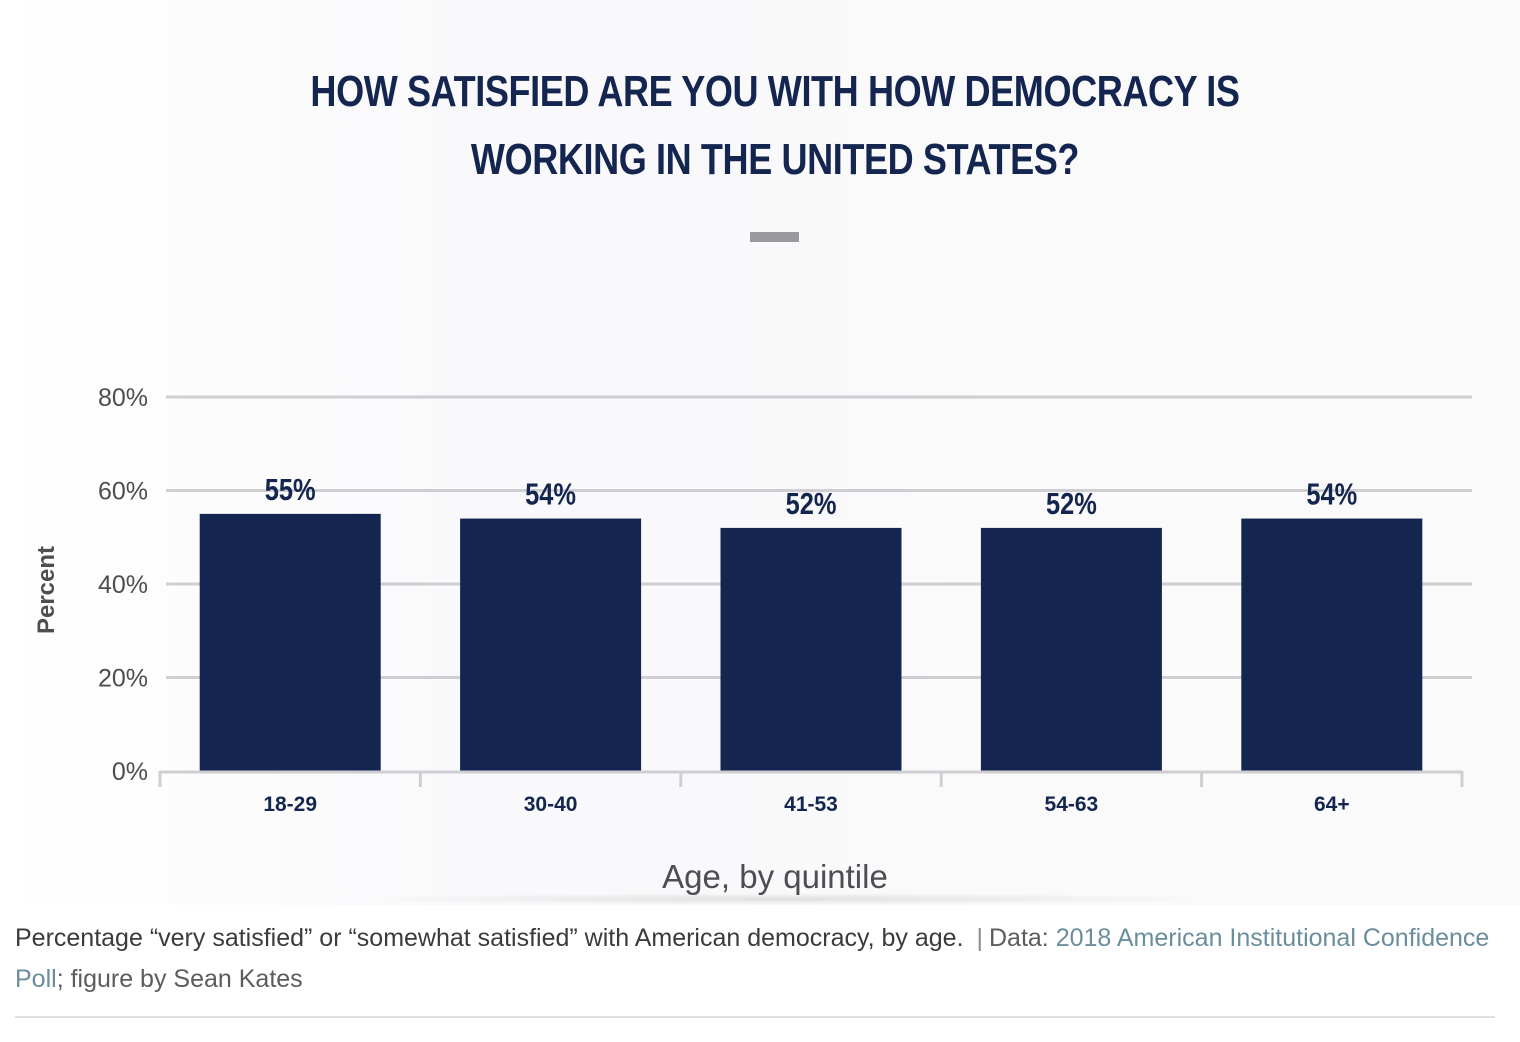 The width and height of the screenshot is (1520, 1042). I want to click on x-tick-label: 41-53, so click(811, 804).